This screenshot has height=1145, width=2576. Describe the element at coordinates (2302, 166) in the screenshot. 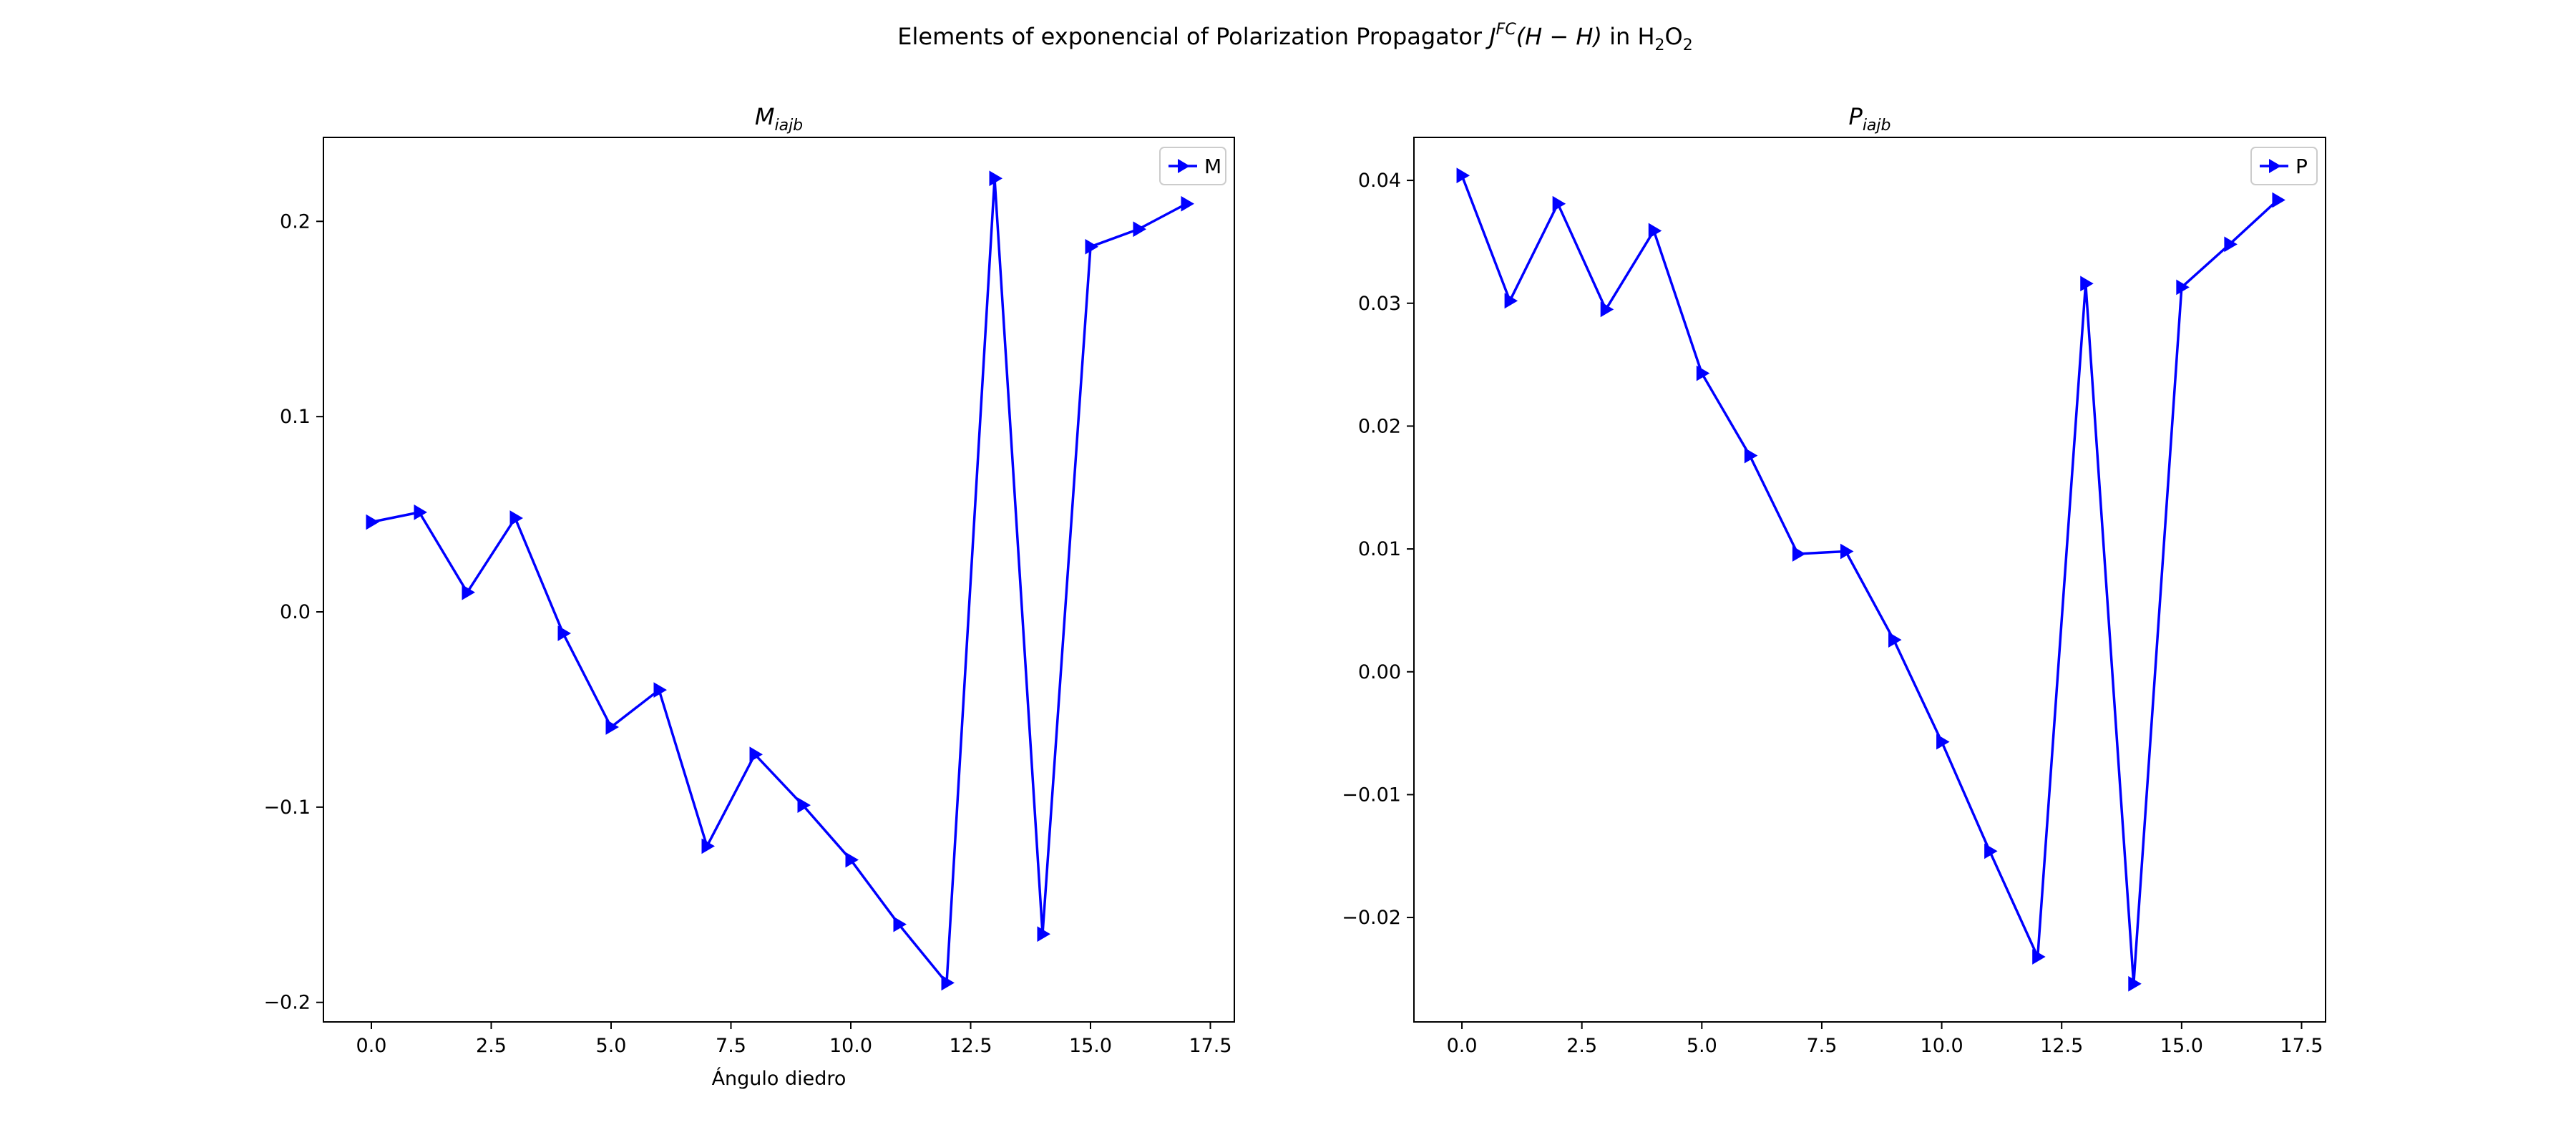

I see `legend-label-P: P` at that location.